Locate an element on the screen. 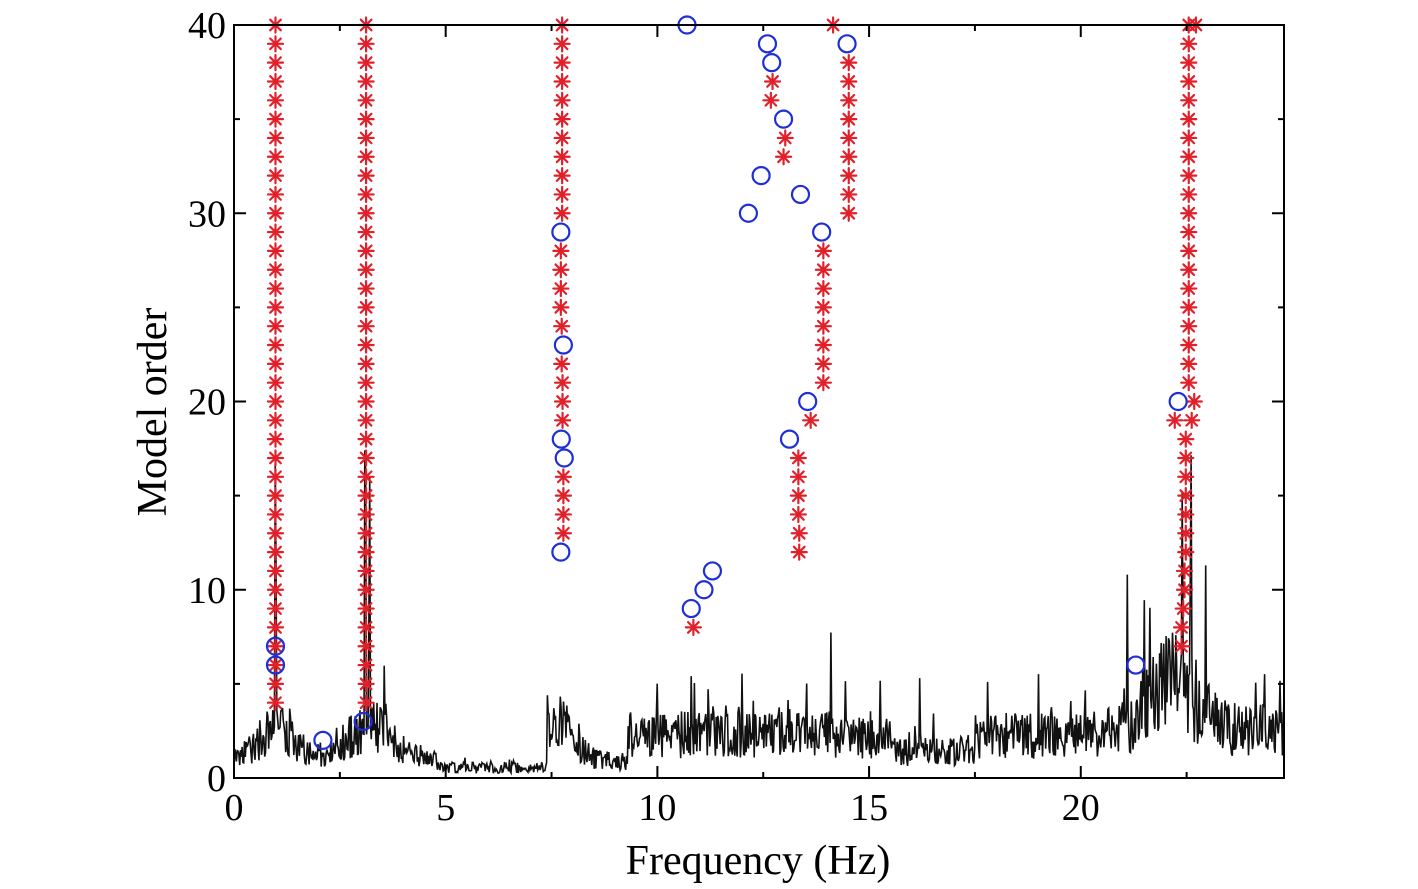 The width and height of the screenshot is (1418, 889). y-tick-label: 30 is located at coordinates (207, 214).